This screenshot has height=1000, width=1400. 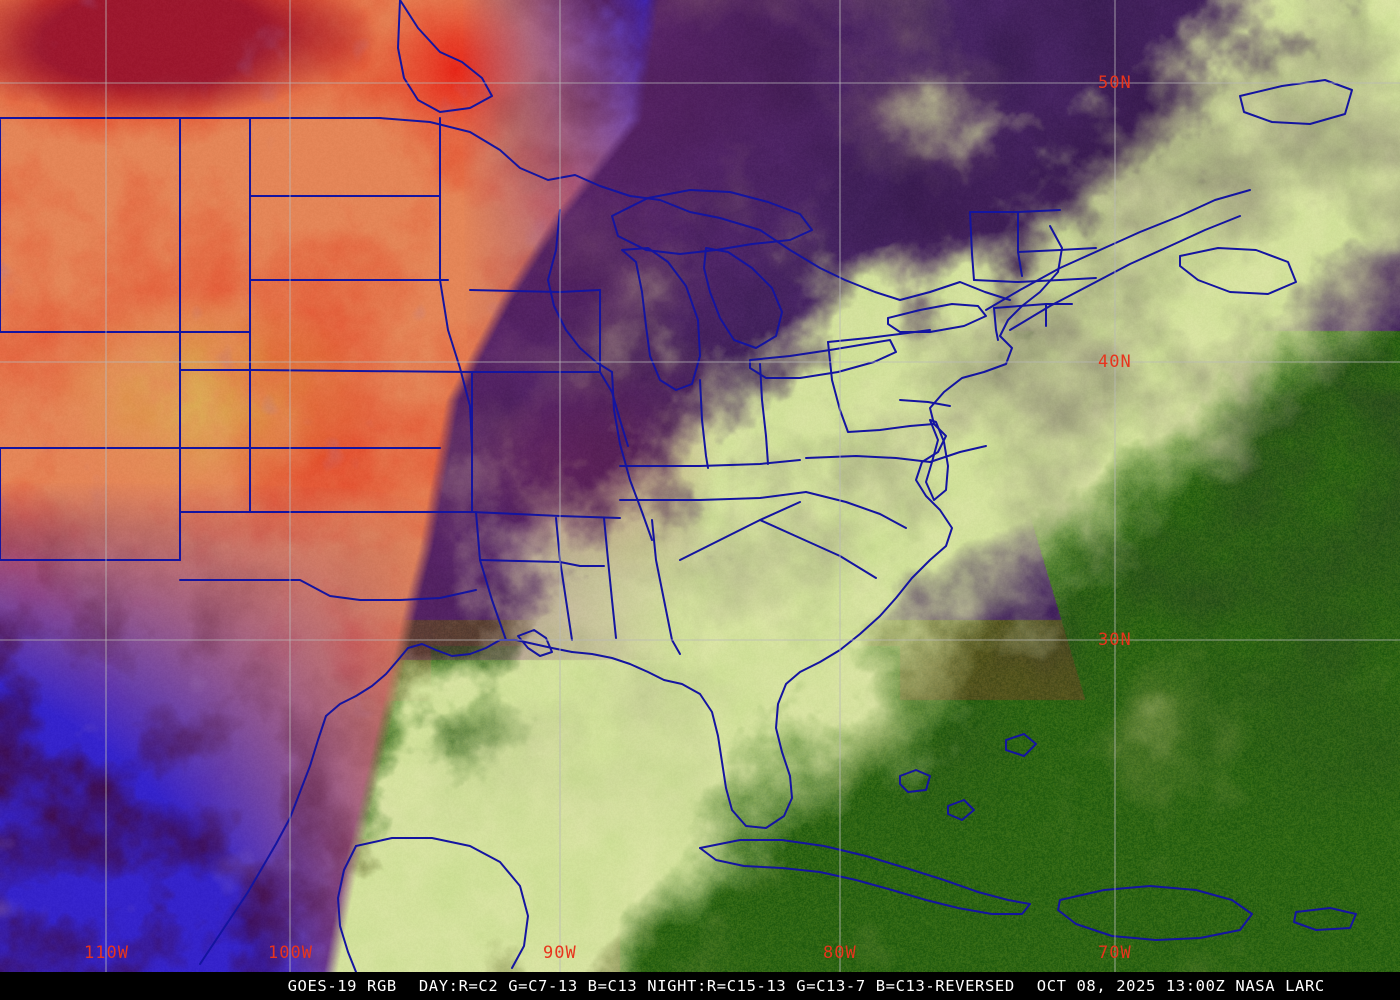 I want to click on caption-satellite: GOES-19 RGB, so click(x=342, y=986).